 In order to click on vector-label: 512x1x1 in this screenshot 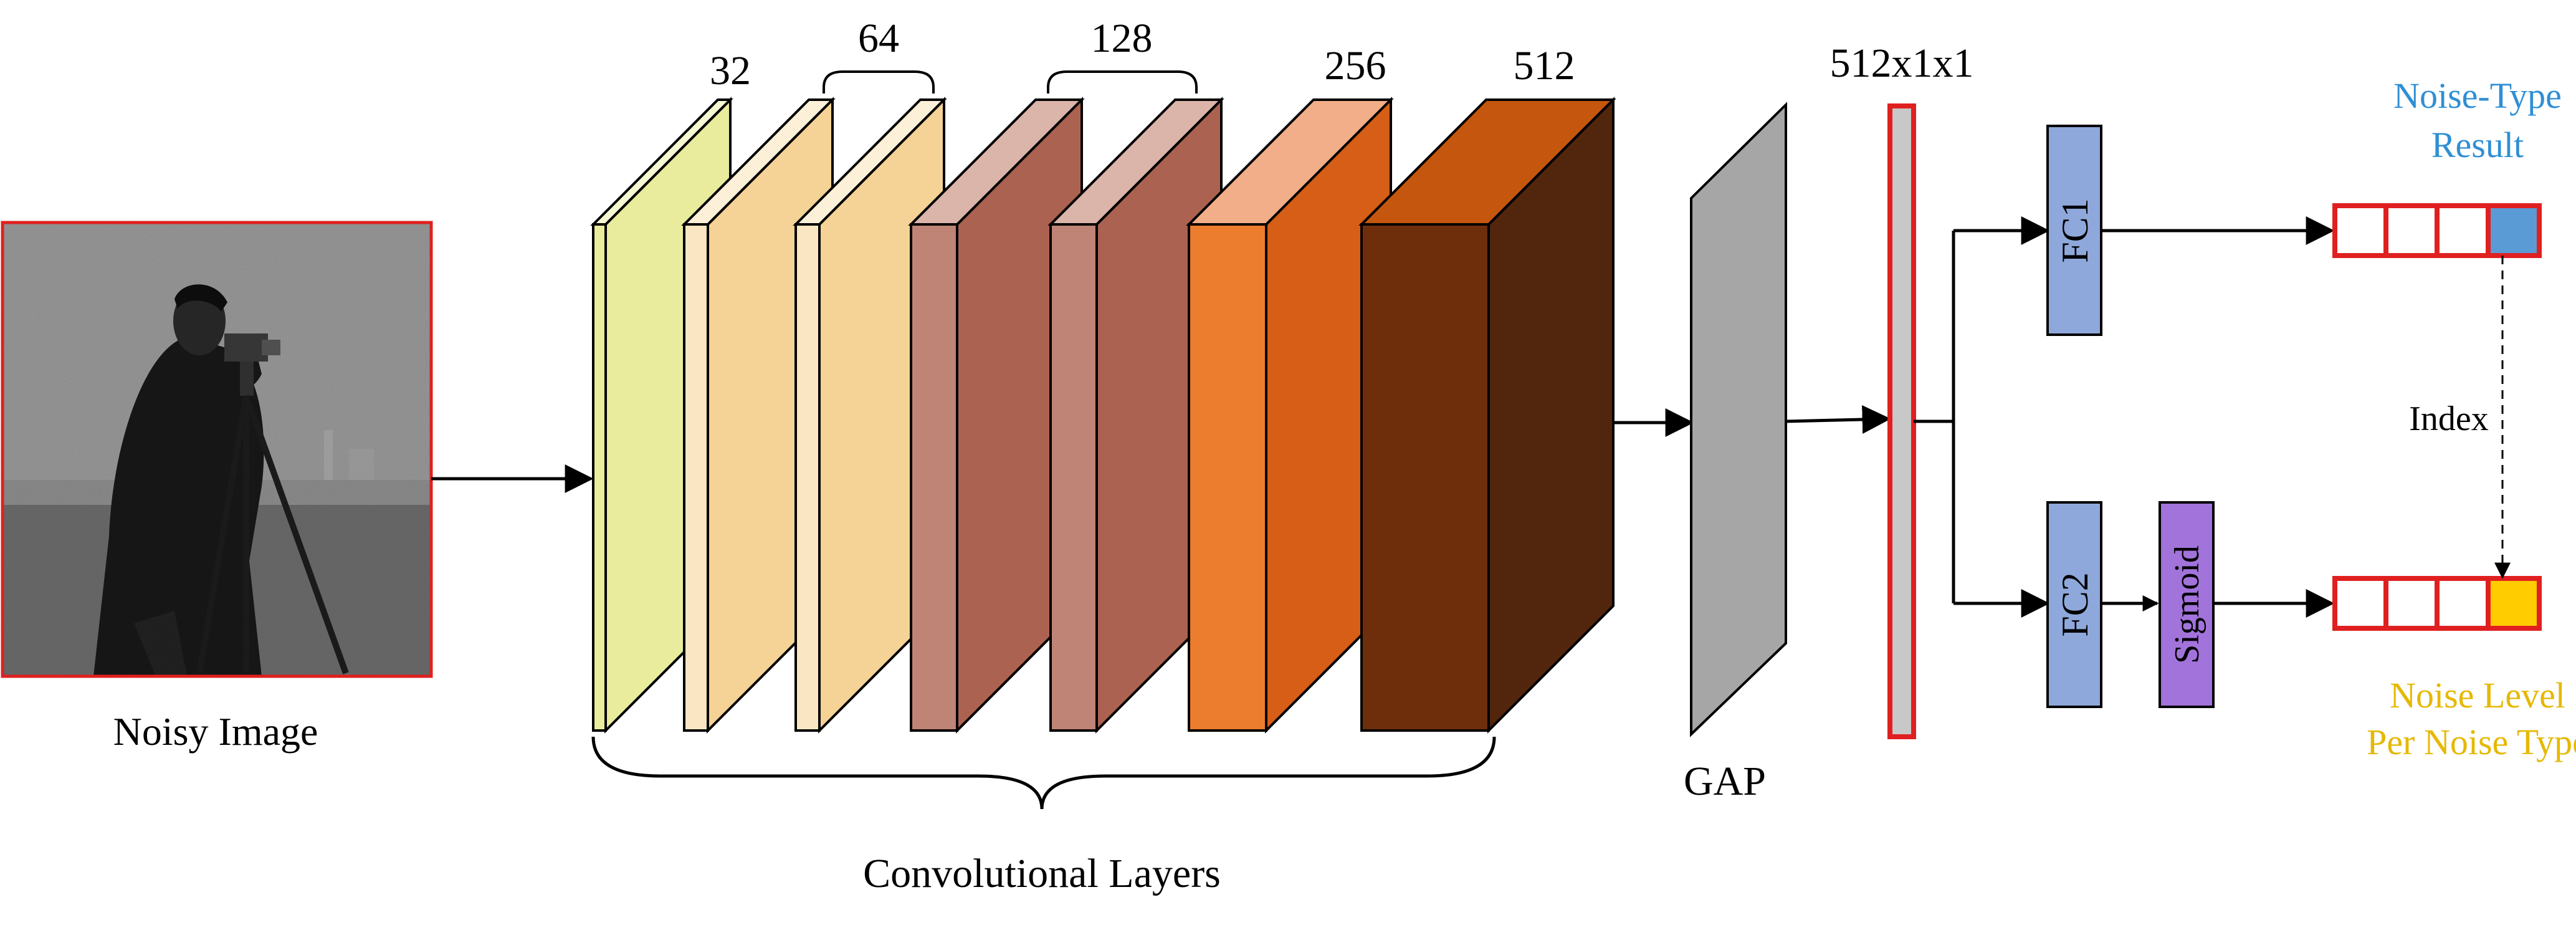, I will do `click(1902, 63)`.